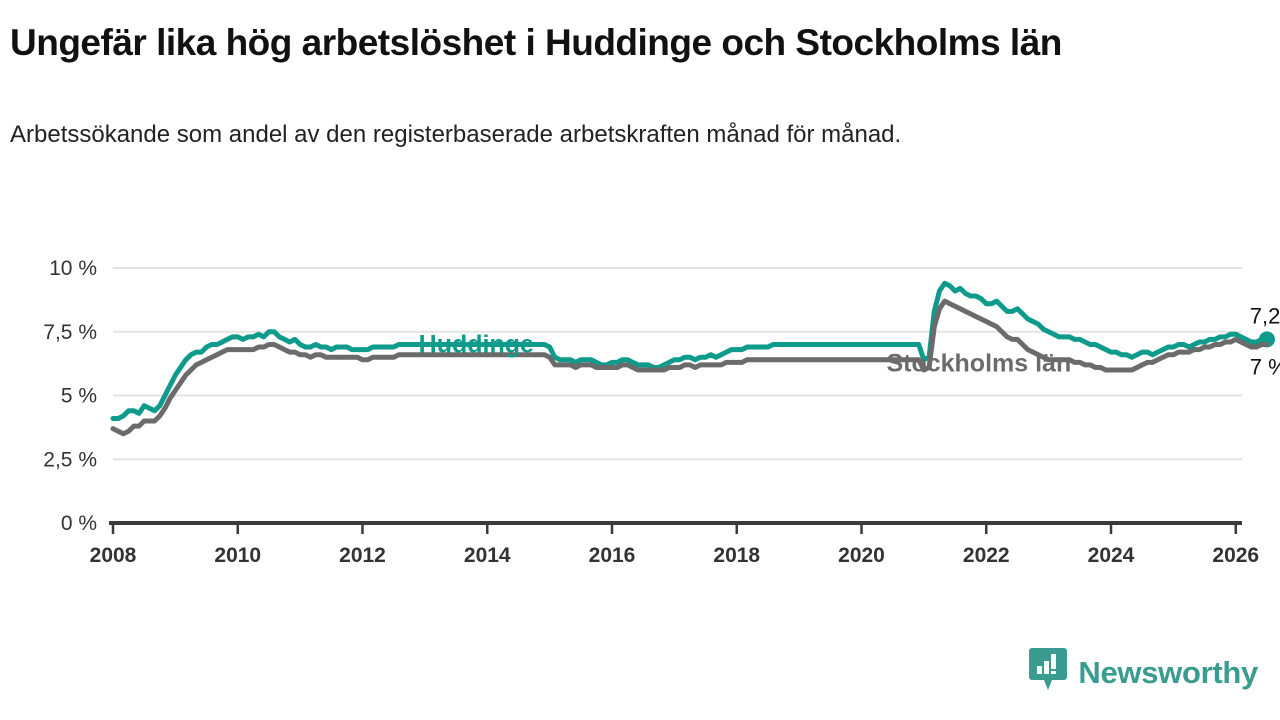 The image size is (1280, 720). Describe the element at coordinates (113, 555) in the screenshot. I see `x-axis-tick-label: 2008` at that location.